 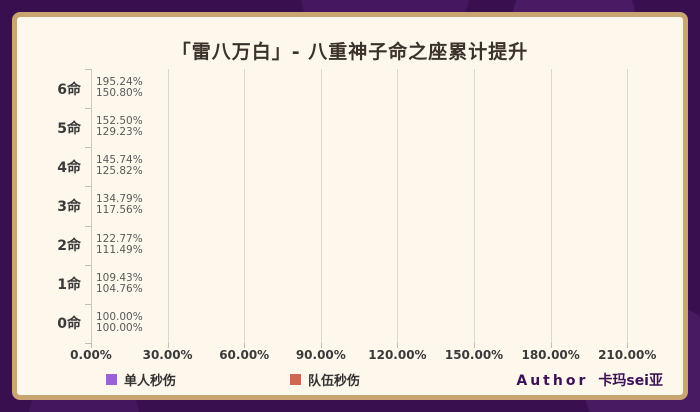 I want to click on x-tick-label-0.00%: 0.00%, so click(x=91, y=355).